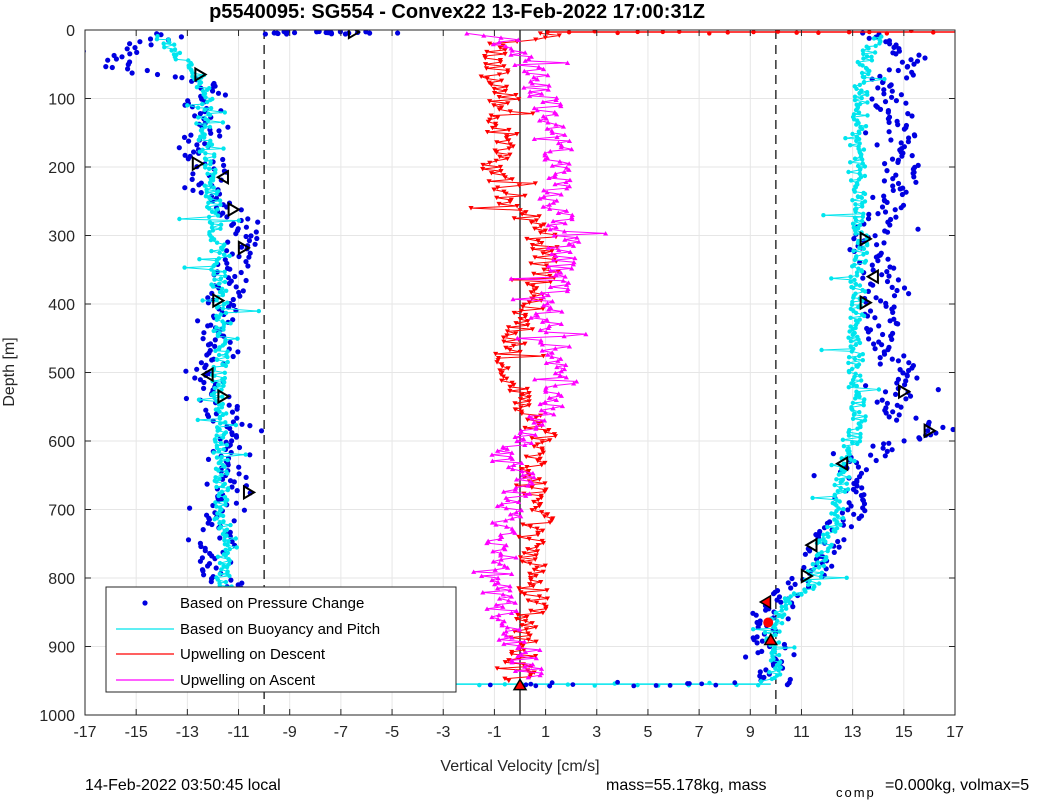 This screenshot has height=801, width=1061. Describe the element at coordinates (290, 732) in the screenshot. I see `x-tick-label: -9` at that location.